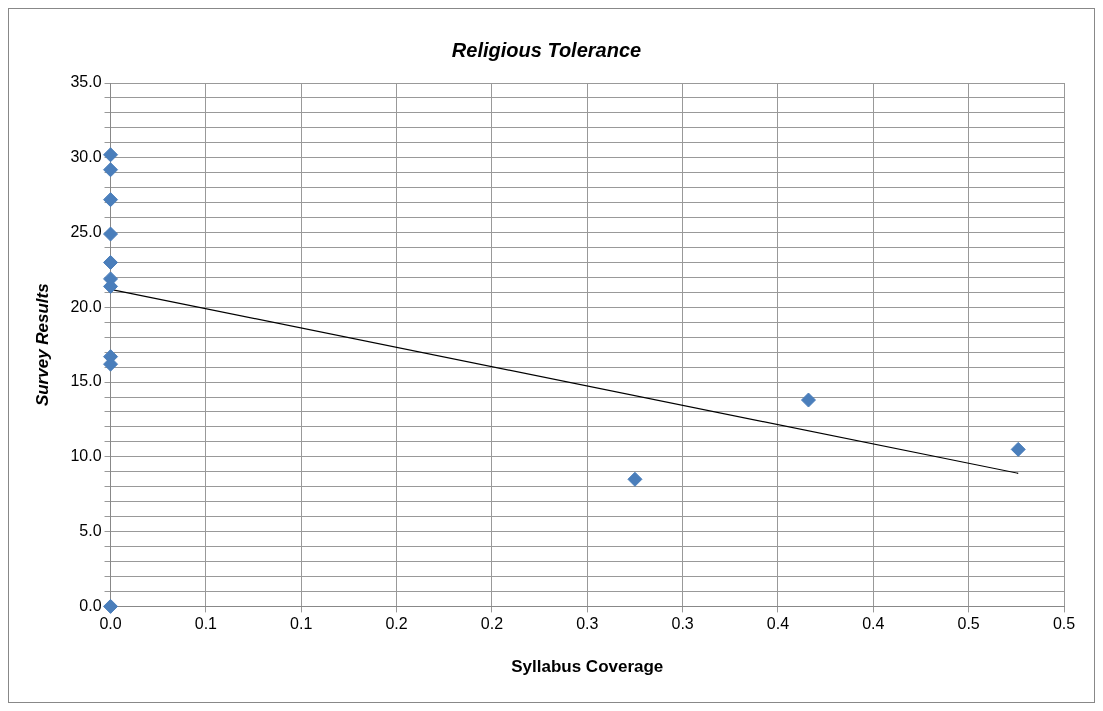 Image resolution: width=1103 pixels, height=711 pixels. What do you see at coordinates (42, 345) in the screenshot?
I see `y-axis-title: Survey Results` at bounding box center [42, 345].